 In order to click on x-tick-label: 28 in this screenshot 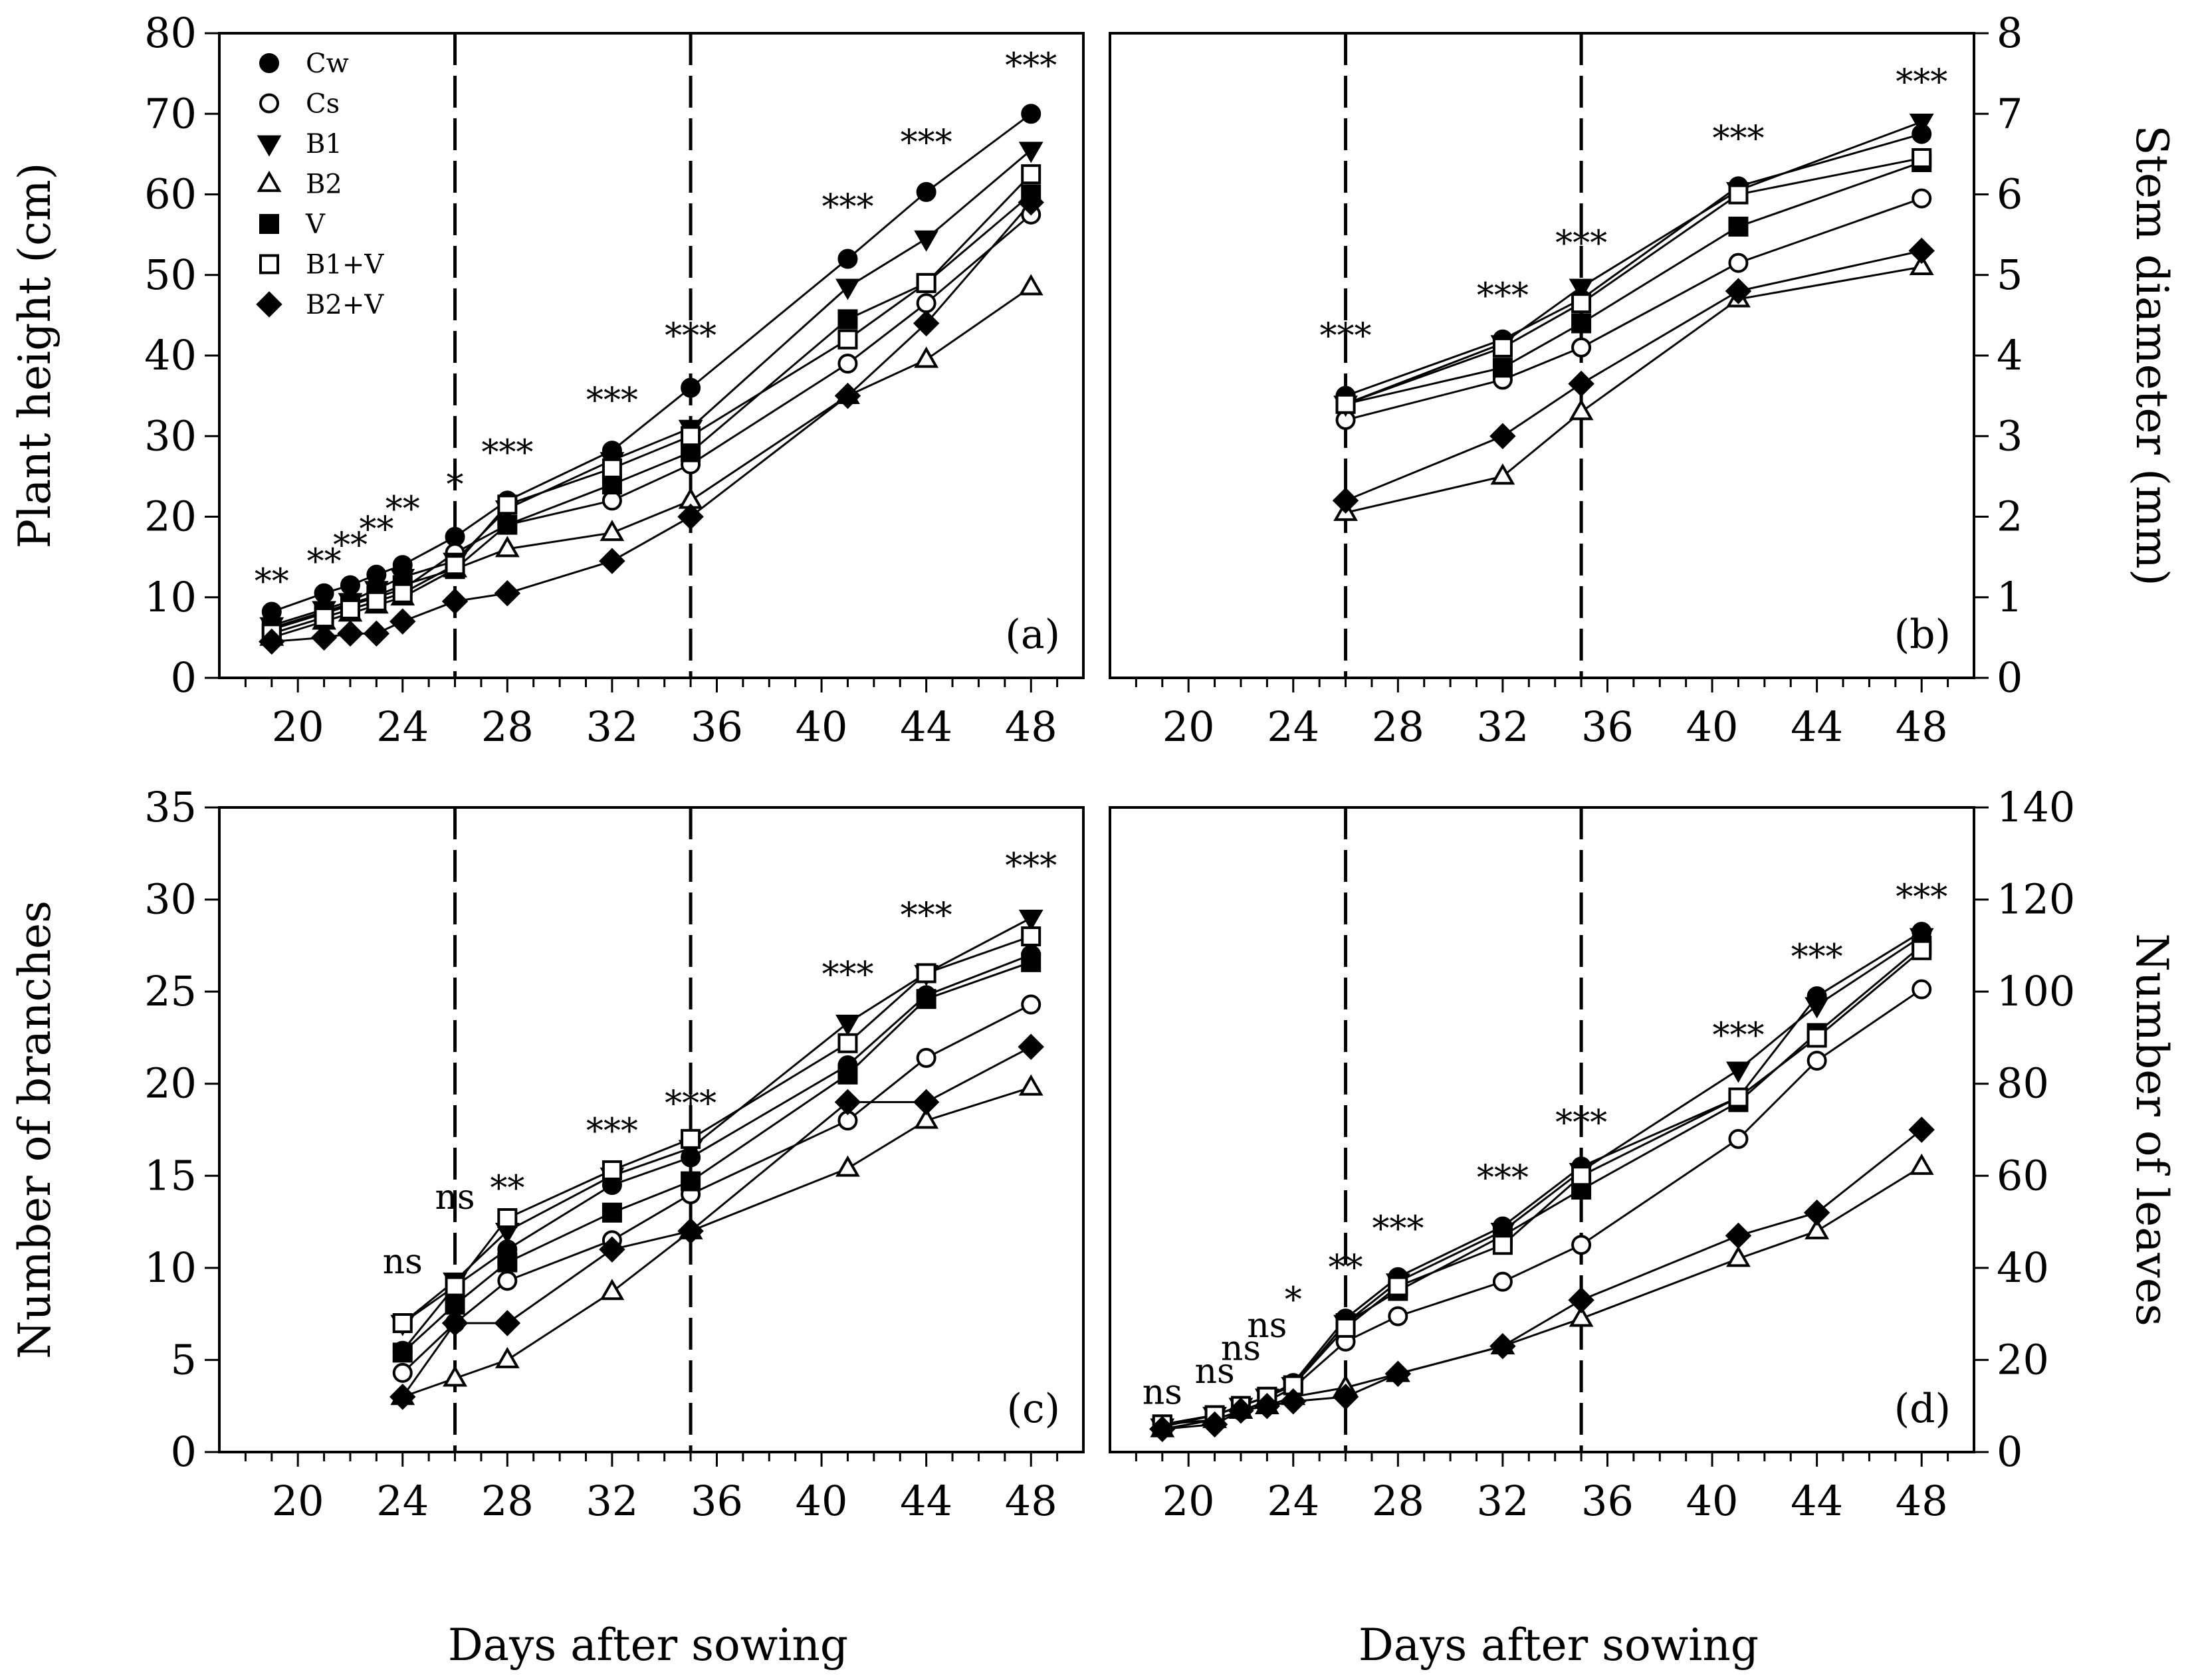, I will do `click(507, 1501)`.